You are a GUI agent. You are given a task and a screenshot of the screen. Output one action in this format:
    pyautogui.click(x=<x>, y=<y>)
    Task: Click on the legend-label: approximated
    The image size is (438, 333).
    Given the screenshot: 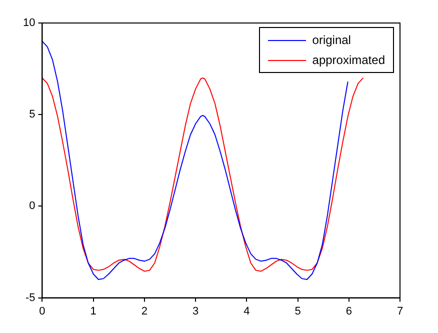 What is the action you would take?
    pyautogui.click(x=348, y=60)
    